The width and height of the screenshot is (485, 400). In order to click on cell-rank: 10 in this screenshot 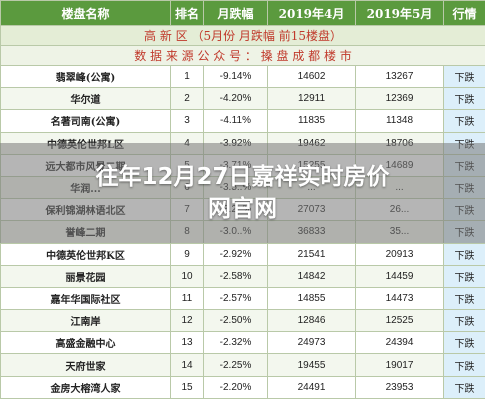, I will do `click(187, 276)`.